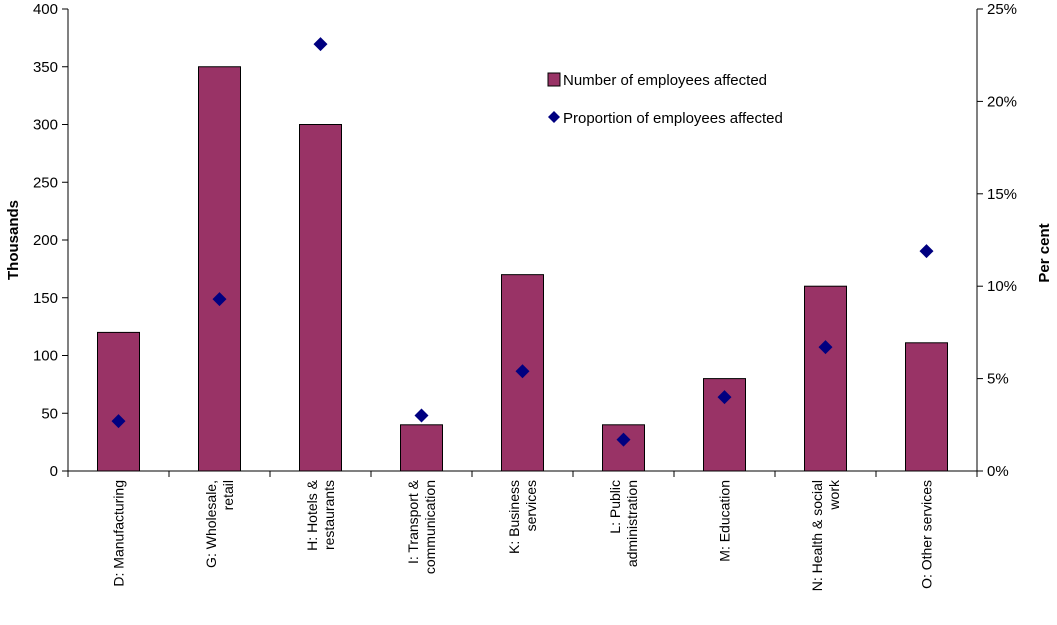 The image size is (1057, 625). What do you see at coordinates (615, 507) in the screenshot?
I see `category-label: L: Public` at bounding box center [615, 507].